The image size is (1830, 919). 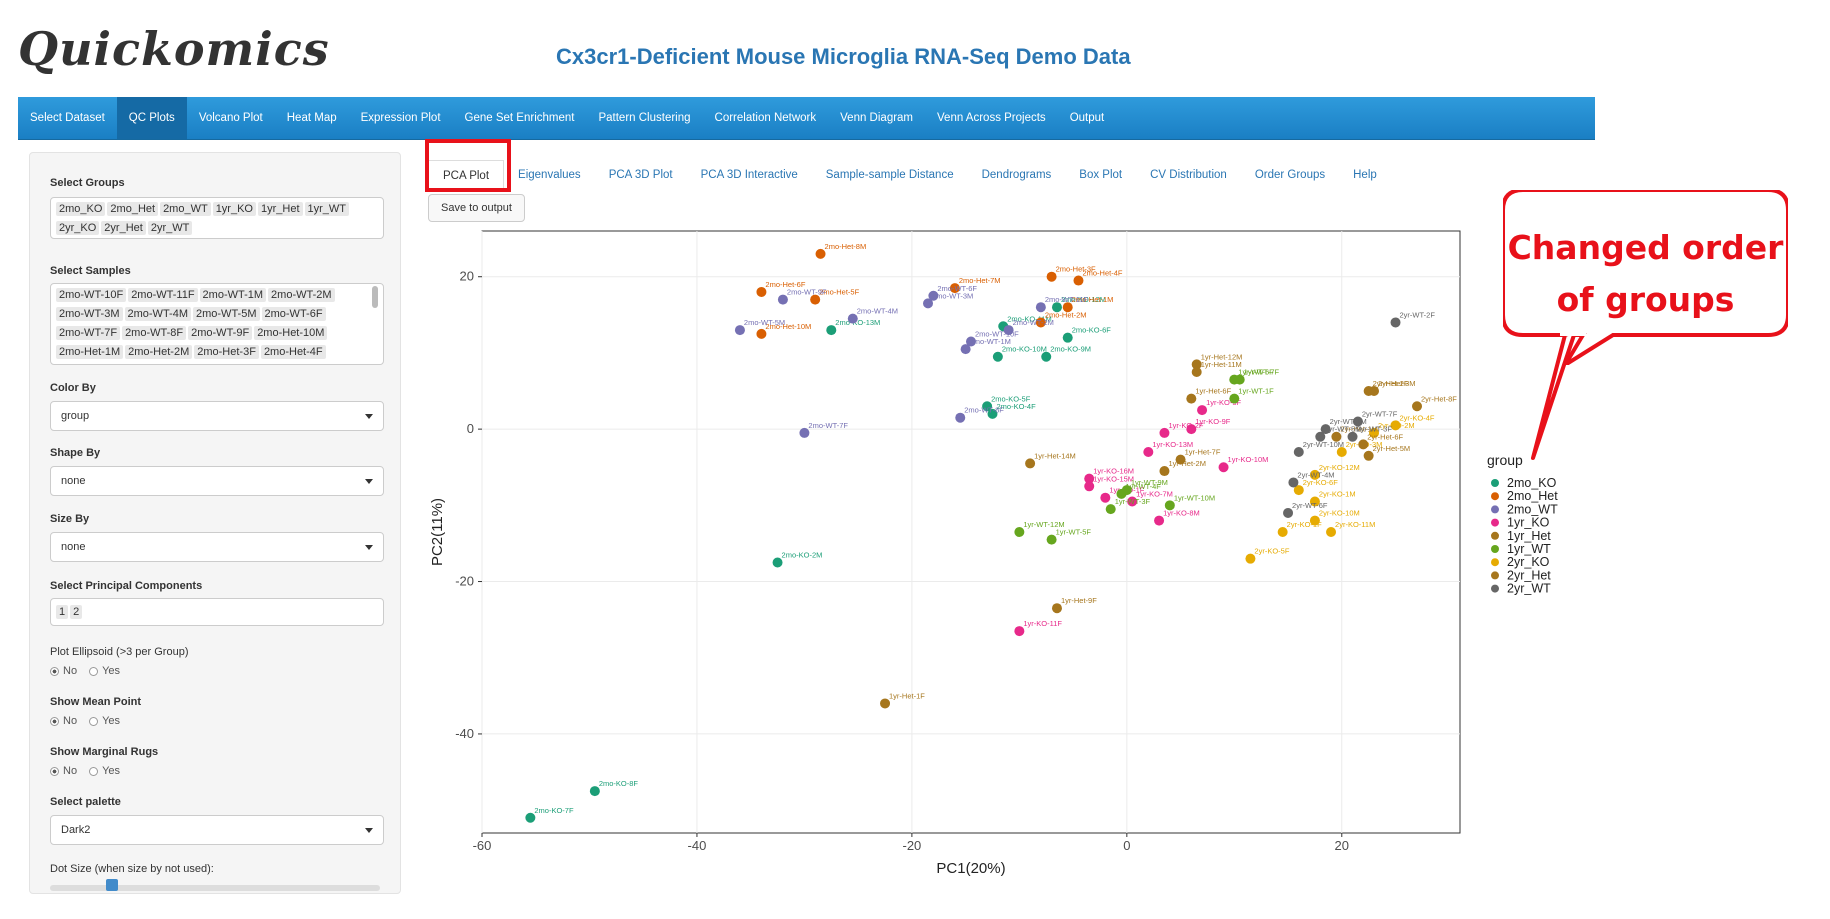 I want to click on legend-label: 1yr_WT, so click(x=1529, y=549).